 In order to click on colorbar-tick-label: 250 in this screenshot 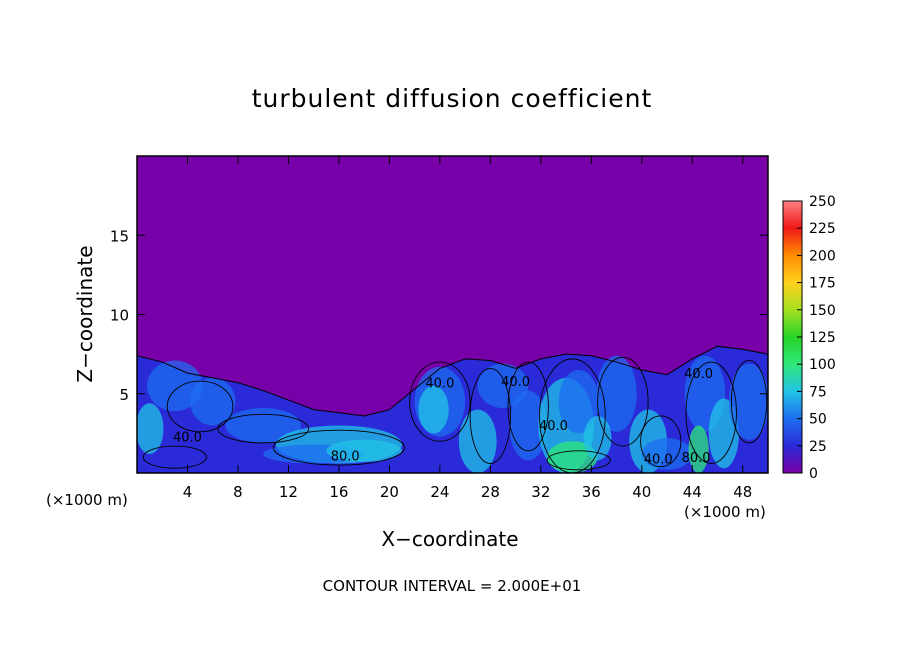, I will do `click(822, 202)`.